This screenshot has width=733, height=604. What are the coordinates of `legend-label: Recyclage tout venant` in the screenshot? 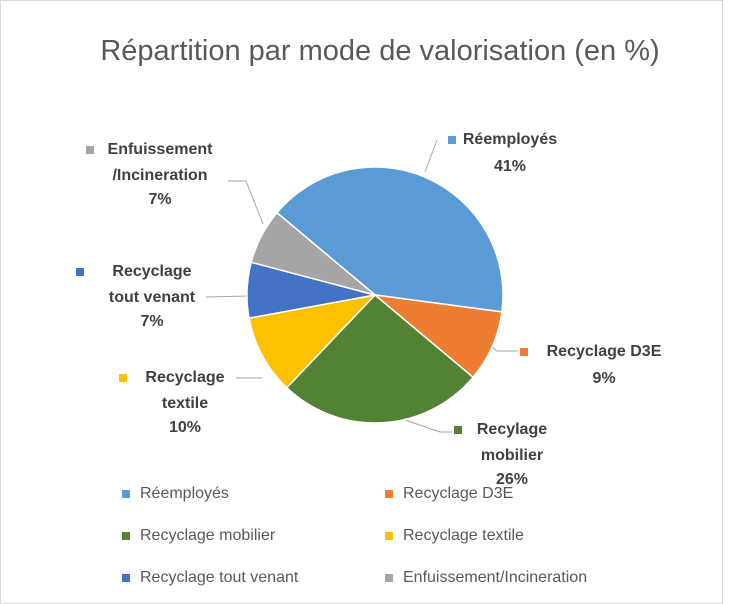 It's located at (219, 577).